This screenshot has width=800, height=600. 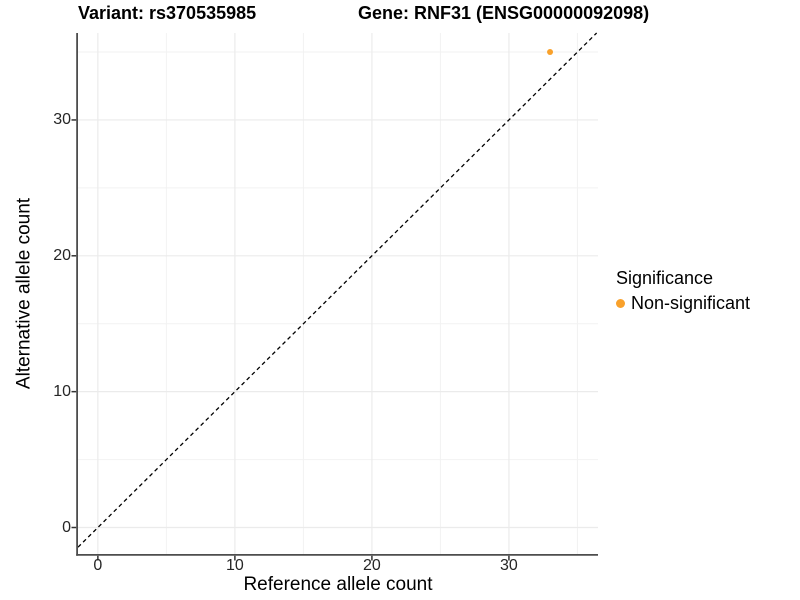 I want to click on gene-title: Gene: RNF31 (ENSG00000092098), so click(x=504, y=13).